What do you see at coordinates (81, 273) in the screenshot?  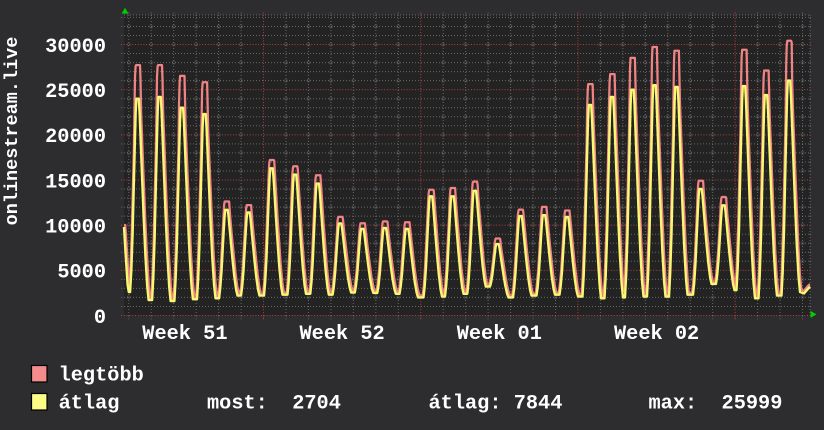 I see `svg-text: 5000` at bounding box center [81, 273].